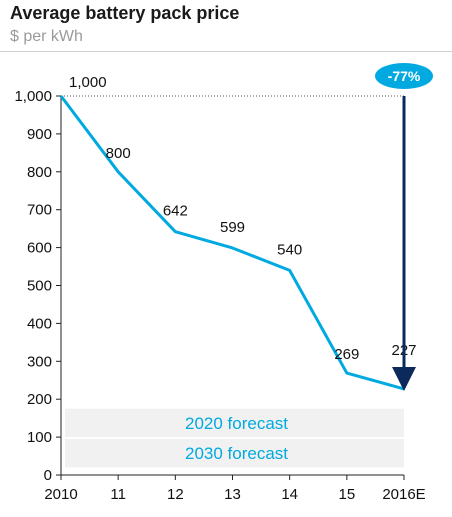 The height and width of the screenshot is (517, 452). What do you see at coordinates (39, 399) in the screenshot?
I see `y-tick-label: 200` at bounding box center [39, 399].